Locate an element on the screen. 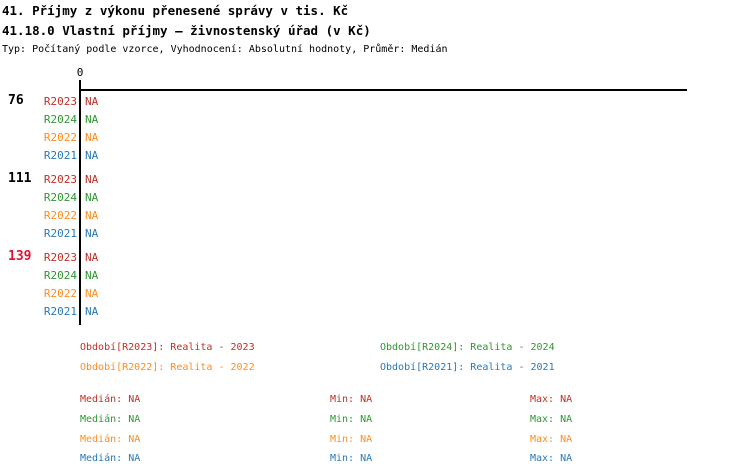  category-label: 76 is located at coordinates (16, 100).